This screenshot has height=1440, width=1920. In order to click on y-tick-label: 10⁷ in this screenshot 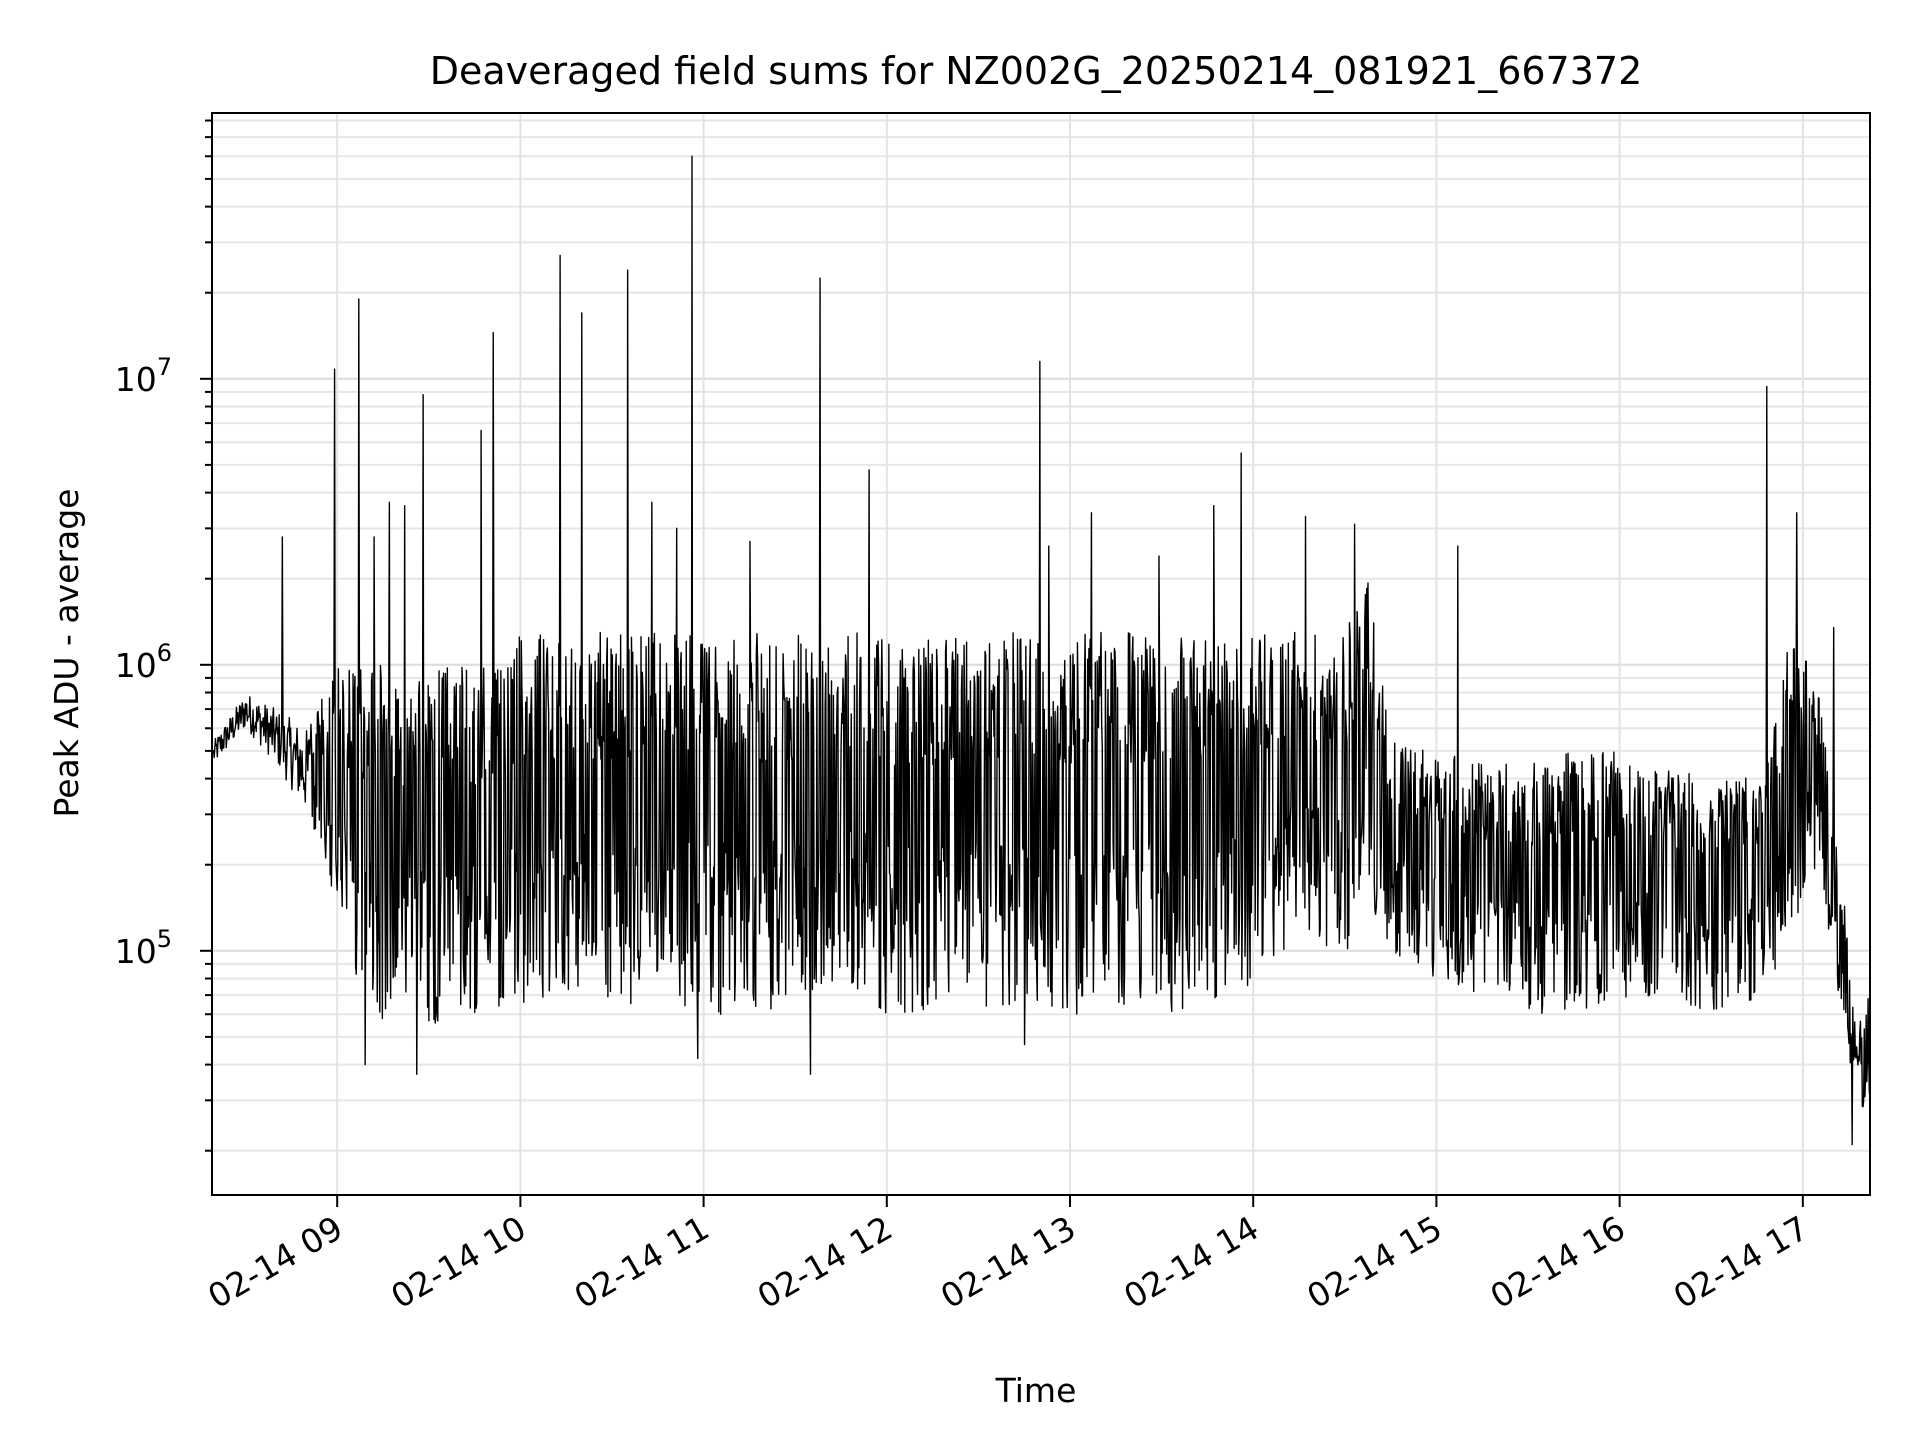, I will do `click(143, 376)`.